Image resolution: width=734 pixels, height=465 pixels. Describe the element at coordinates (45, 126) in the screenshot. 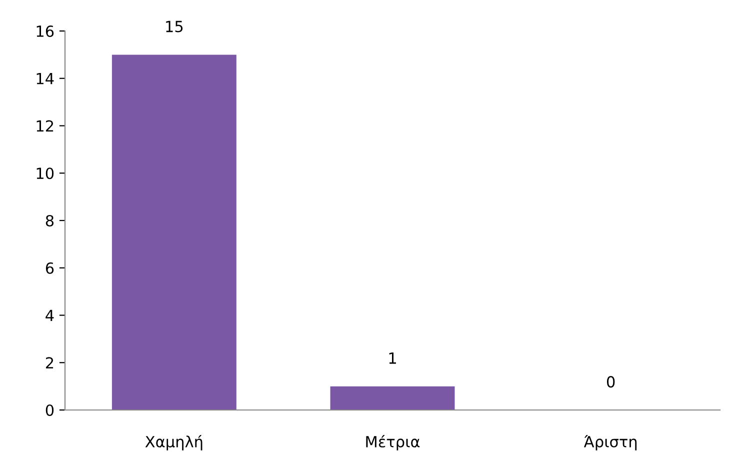

I see `y-tick-label: 12` at that location.